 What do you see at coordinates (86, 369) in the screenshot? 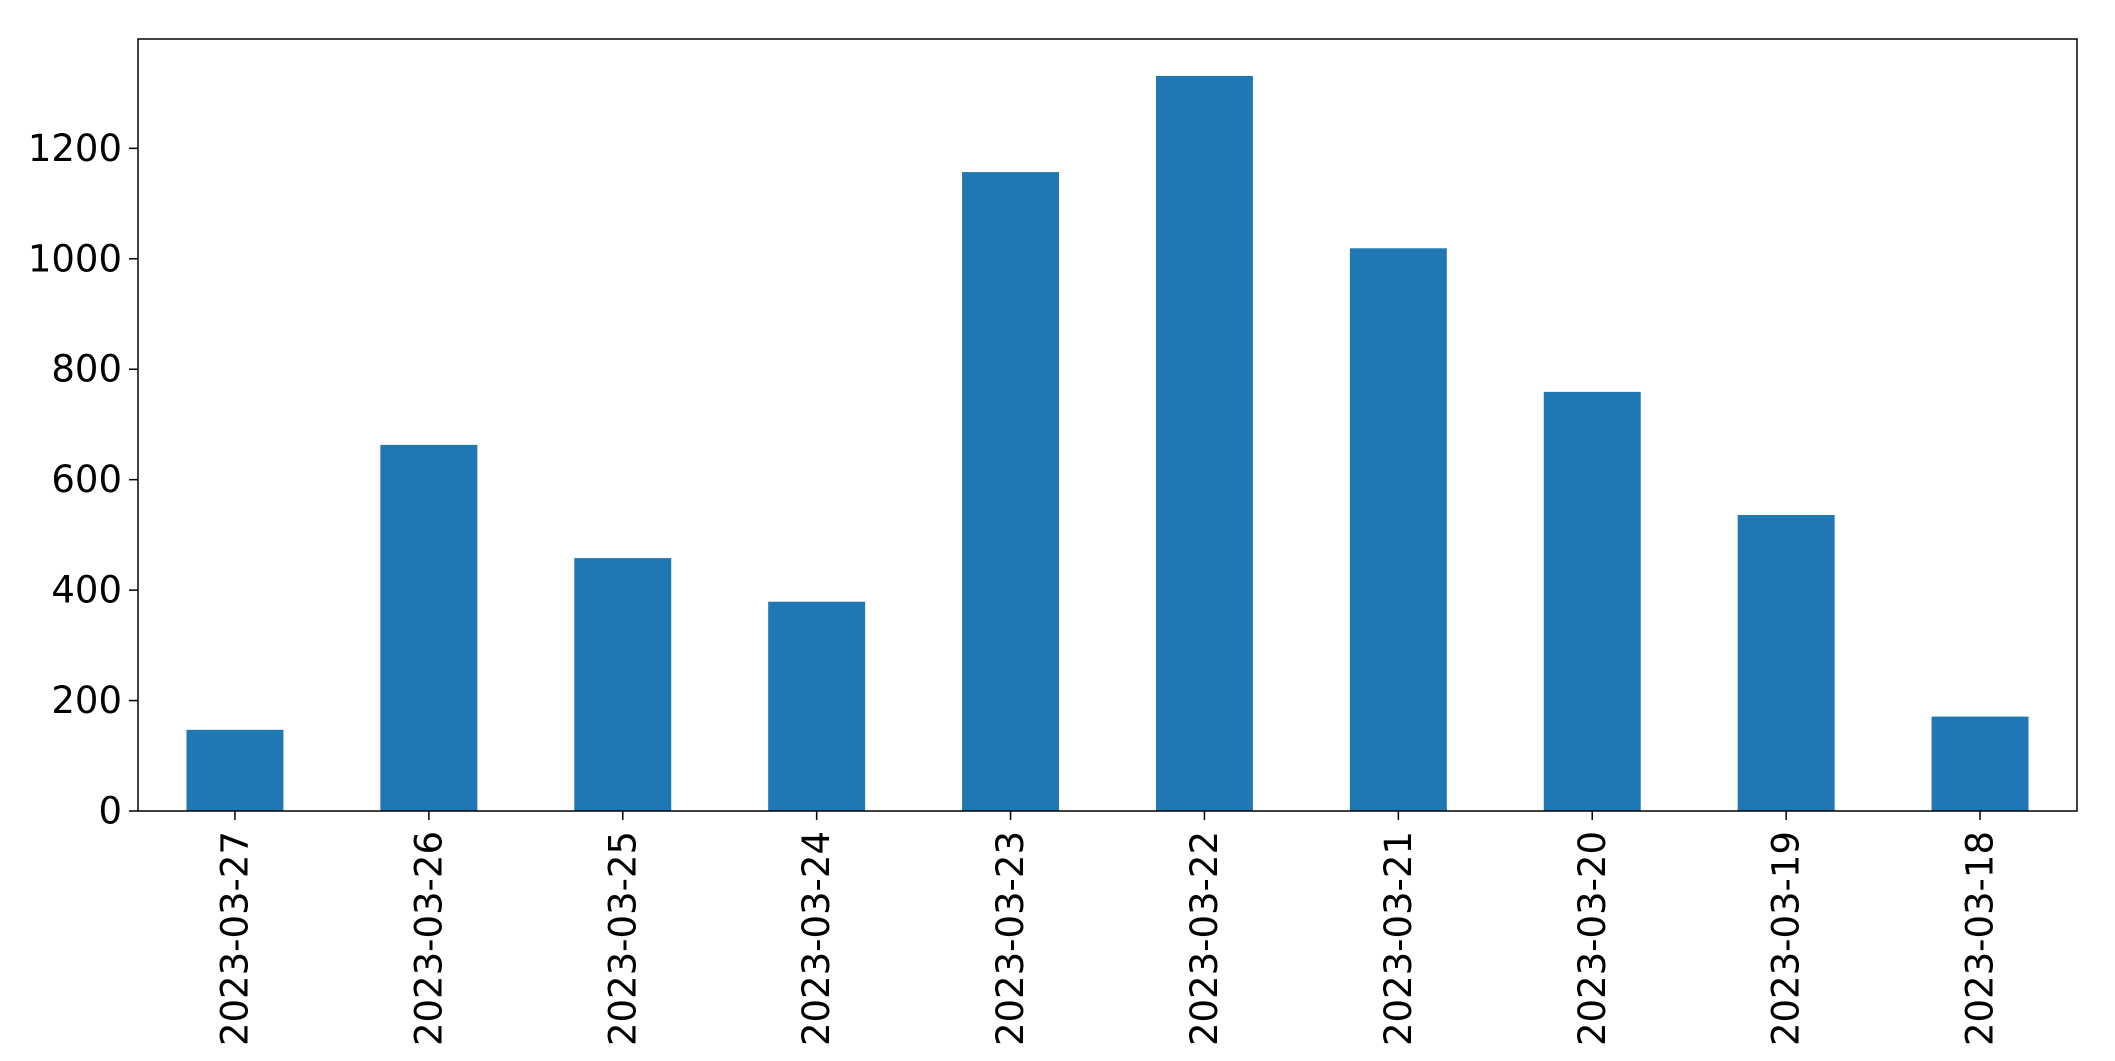
I see `y-tick-label: 800` at bounding box center [86, 369].